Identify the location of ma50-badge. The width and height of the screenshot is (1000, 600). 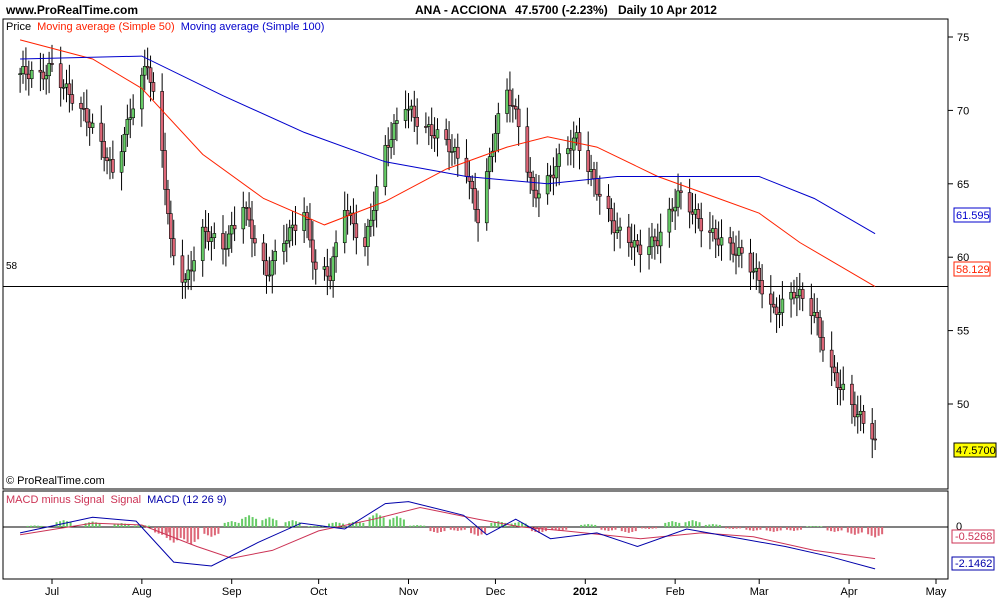
(972, 269).